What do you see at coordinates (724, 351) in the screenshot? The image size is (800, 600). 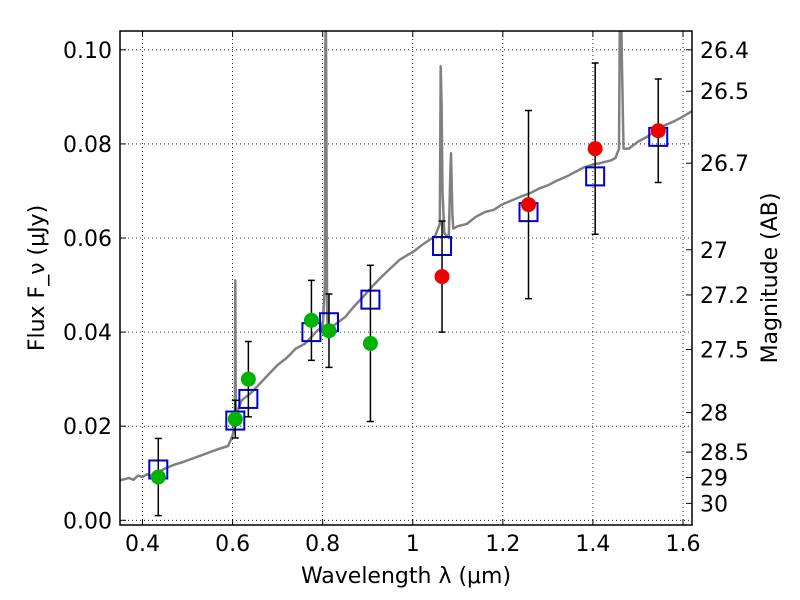 I see `right-tick-label: 27.5` at bounding box center [724, 351].